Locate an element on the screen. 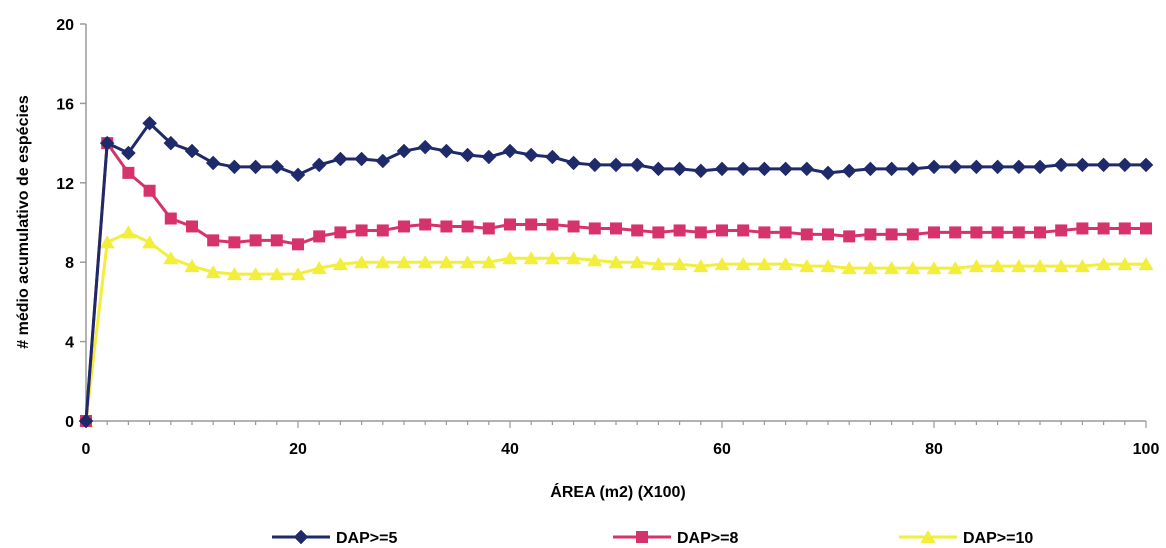 The image size is (1166, 548). y-tick-label: 0 is located at coordinates (69, 422).